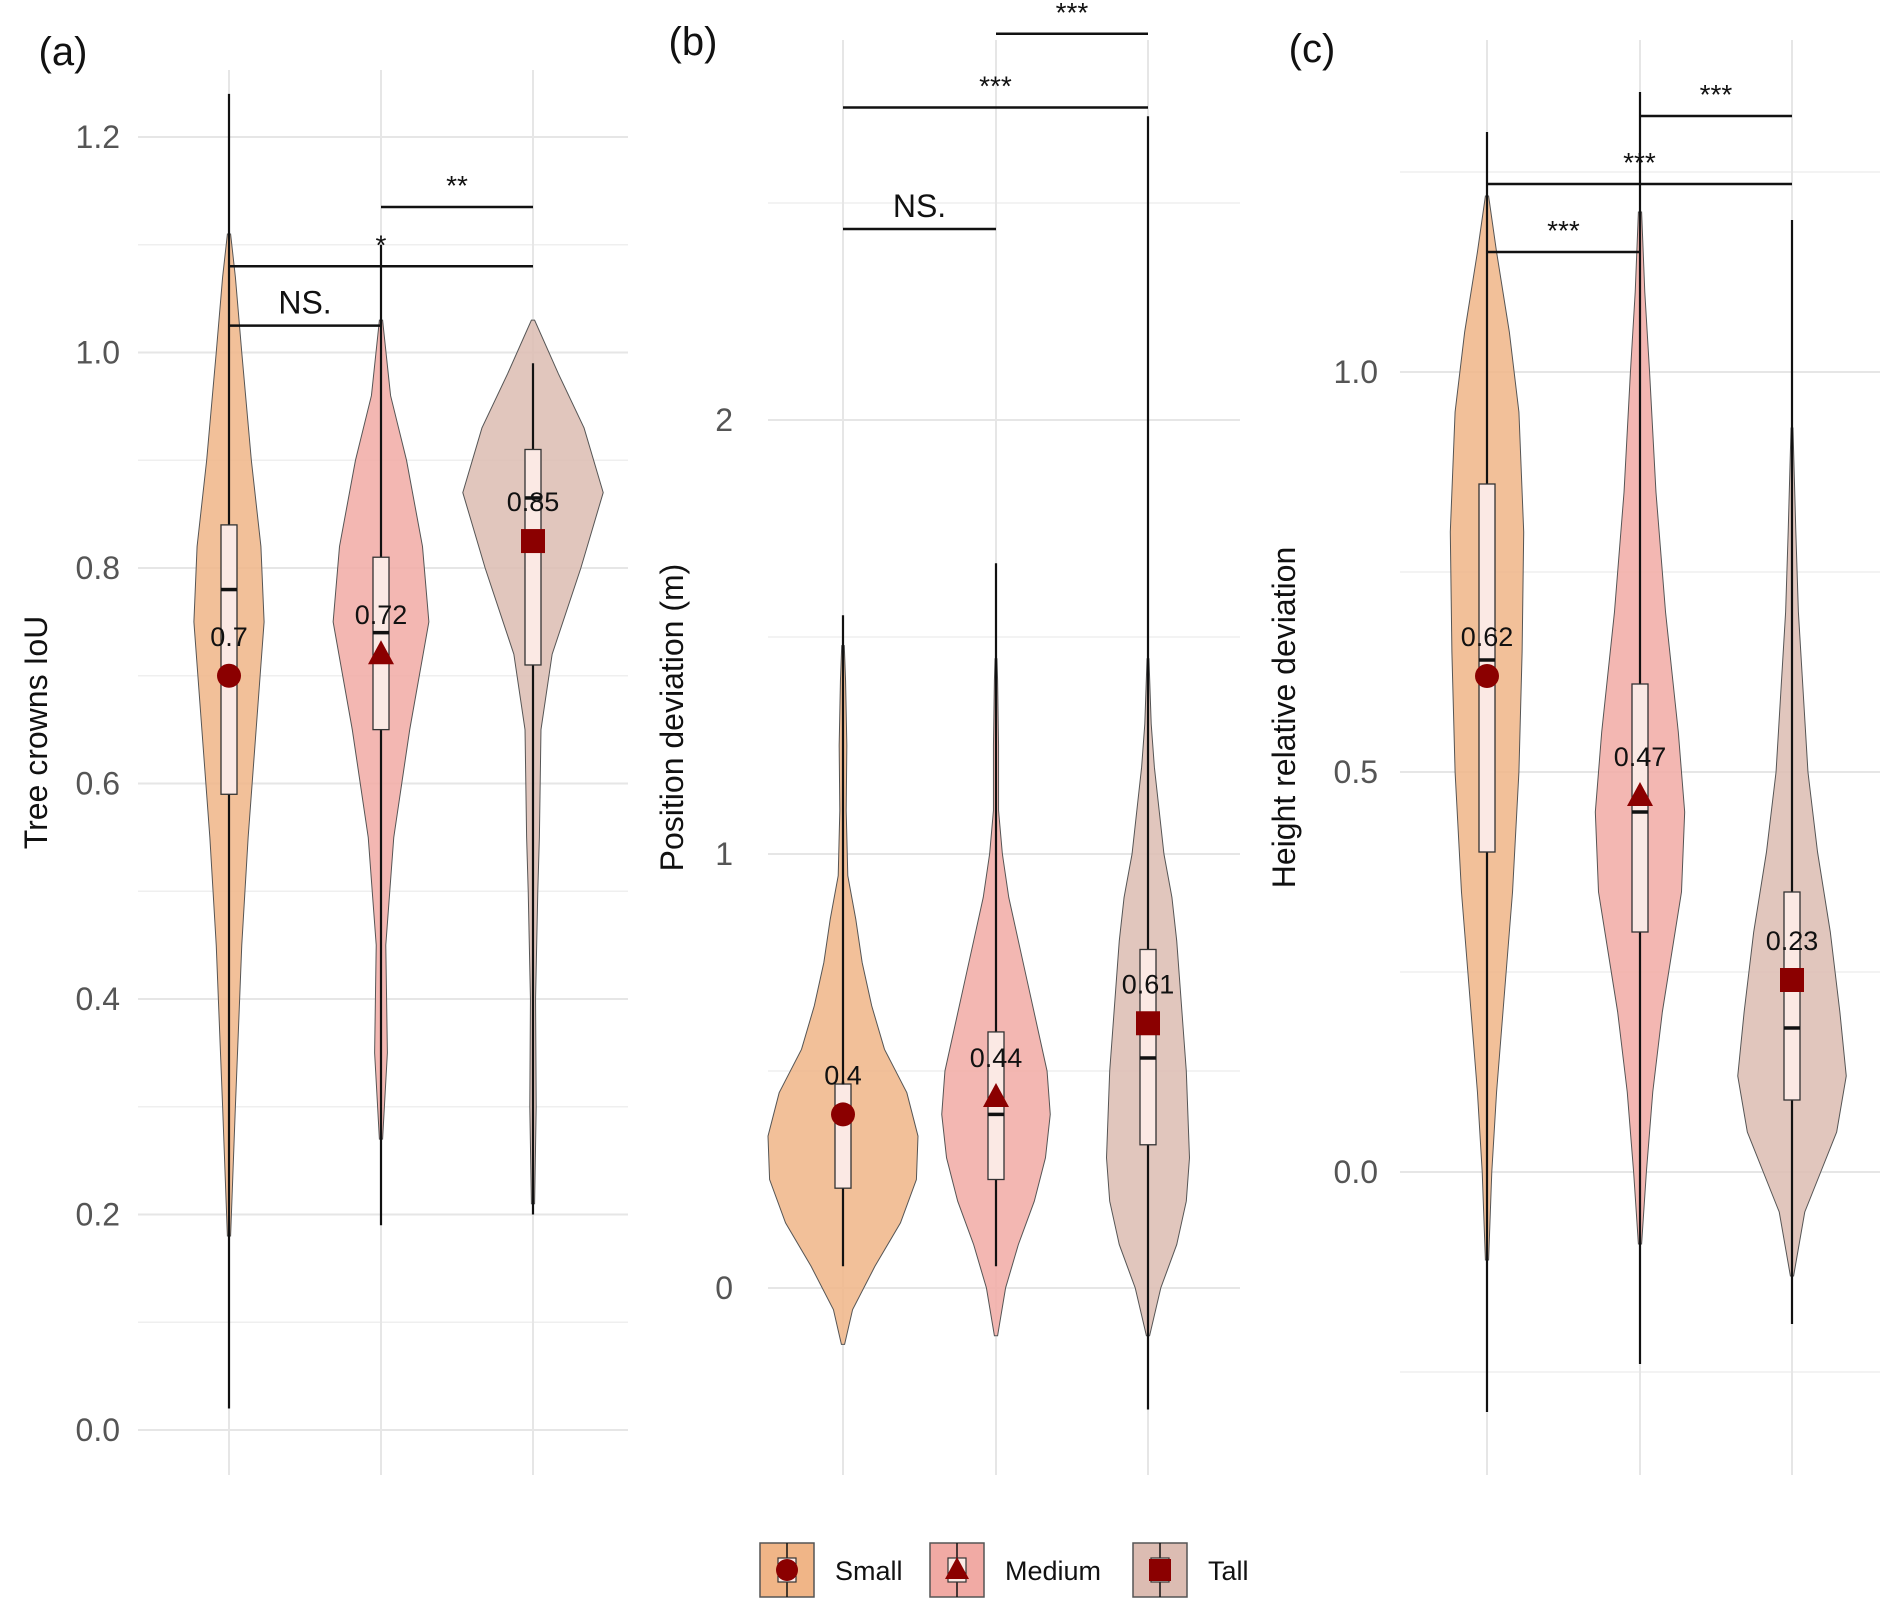 The image size is (1892, 1612). Describe the element at coordinates (843, 980) in the screenshot. I see `violin-group-small: 0.4` at that location.